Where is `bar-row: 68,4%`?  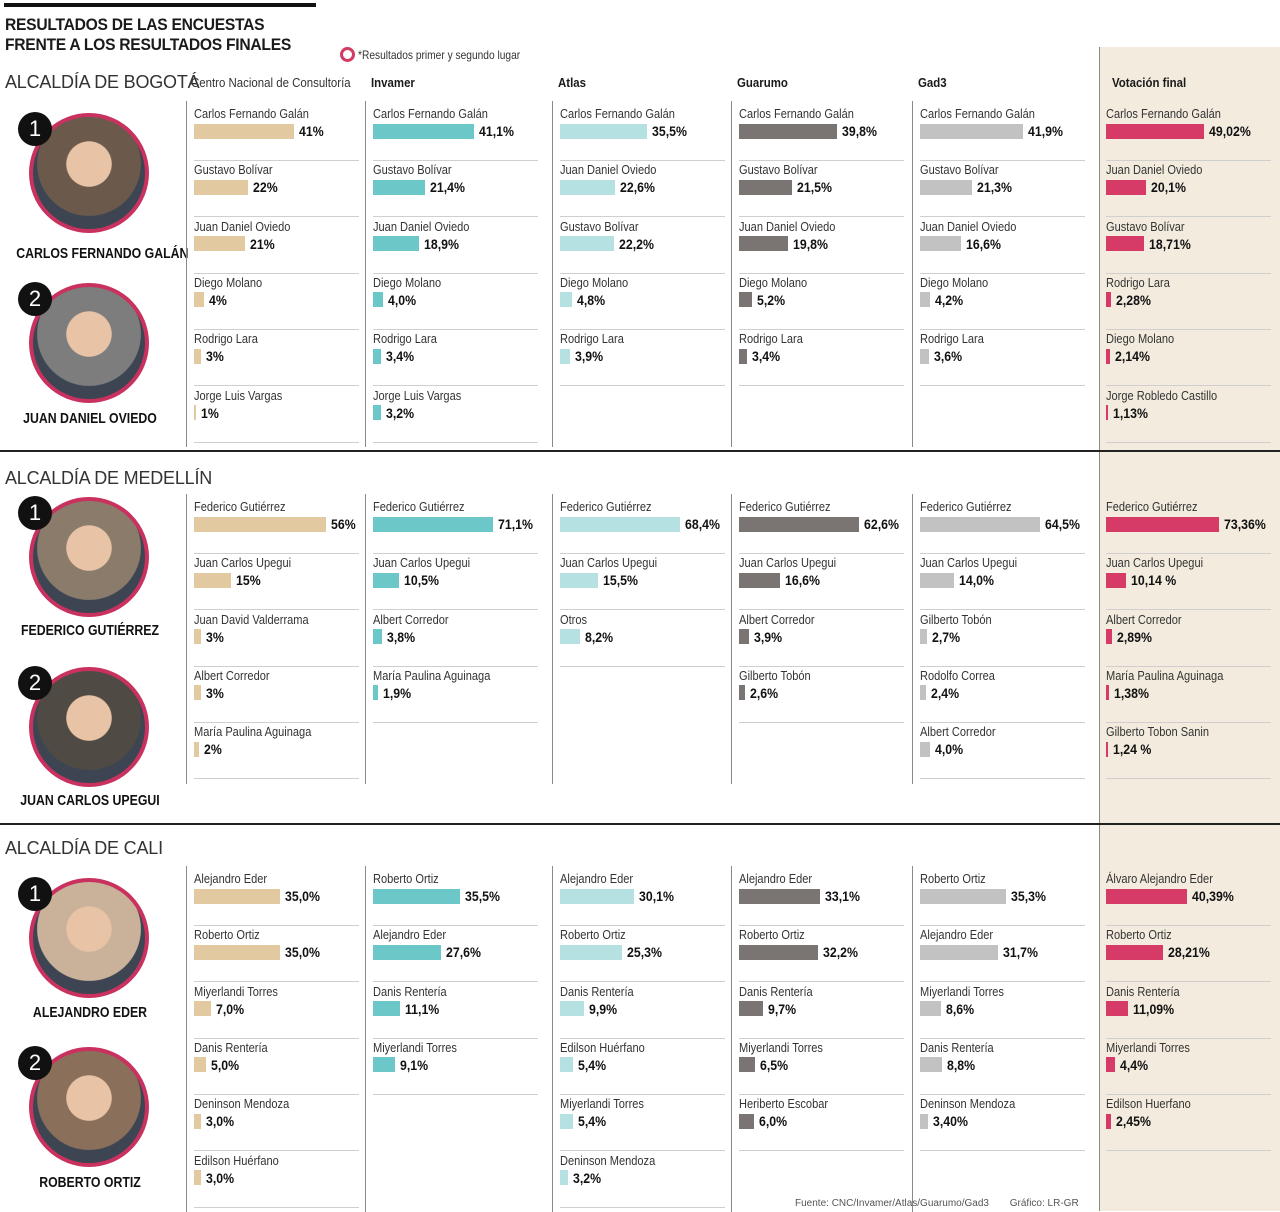 bar-row: 68,4% is located at coordinates (642, 524).